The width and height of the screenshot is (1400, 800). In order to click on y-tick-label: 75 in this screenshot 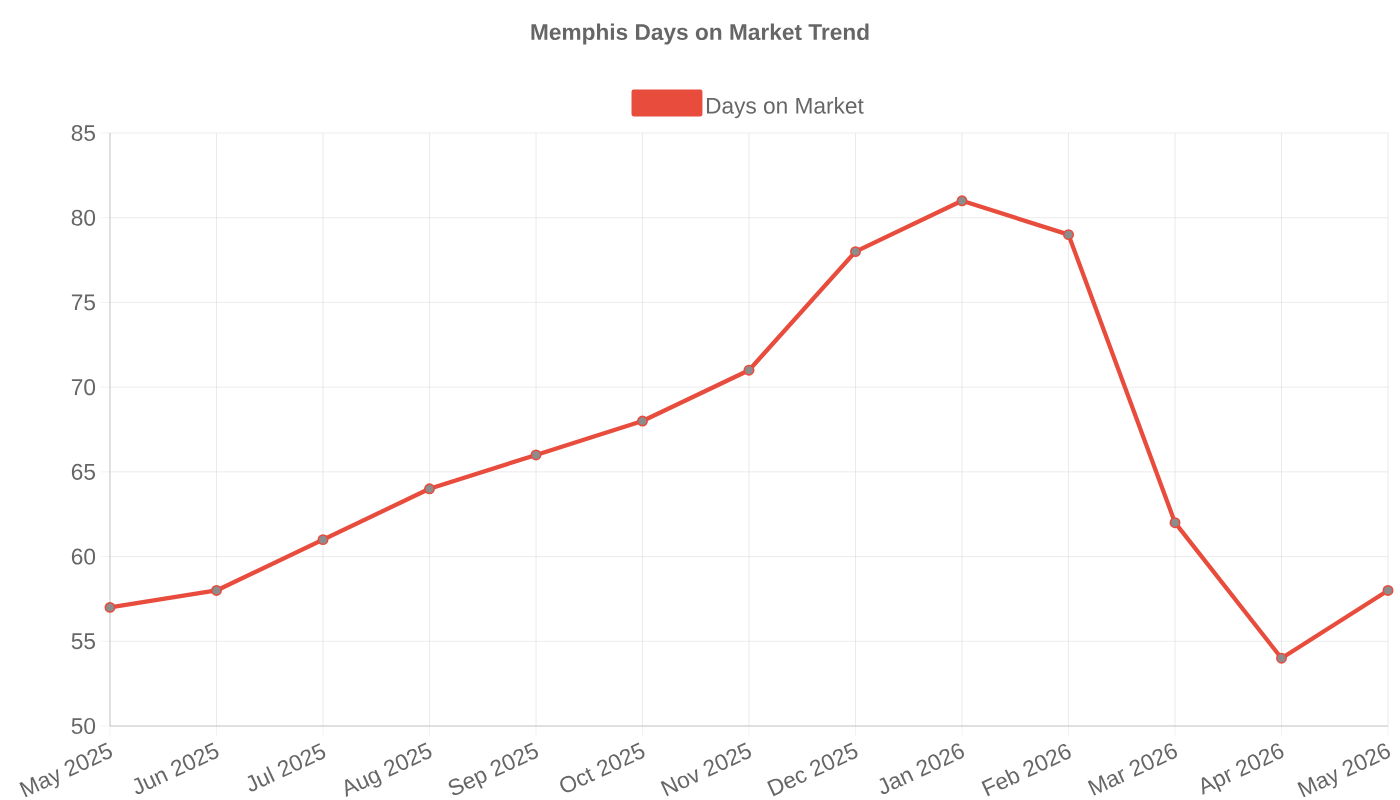, I will do `click(83, 302)`.